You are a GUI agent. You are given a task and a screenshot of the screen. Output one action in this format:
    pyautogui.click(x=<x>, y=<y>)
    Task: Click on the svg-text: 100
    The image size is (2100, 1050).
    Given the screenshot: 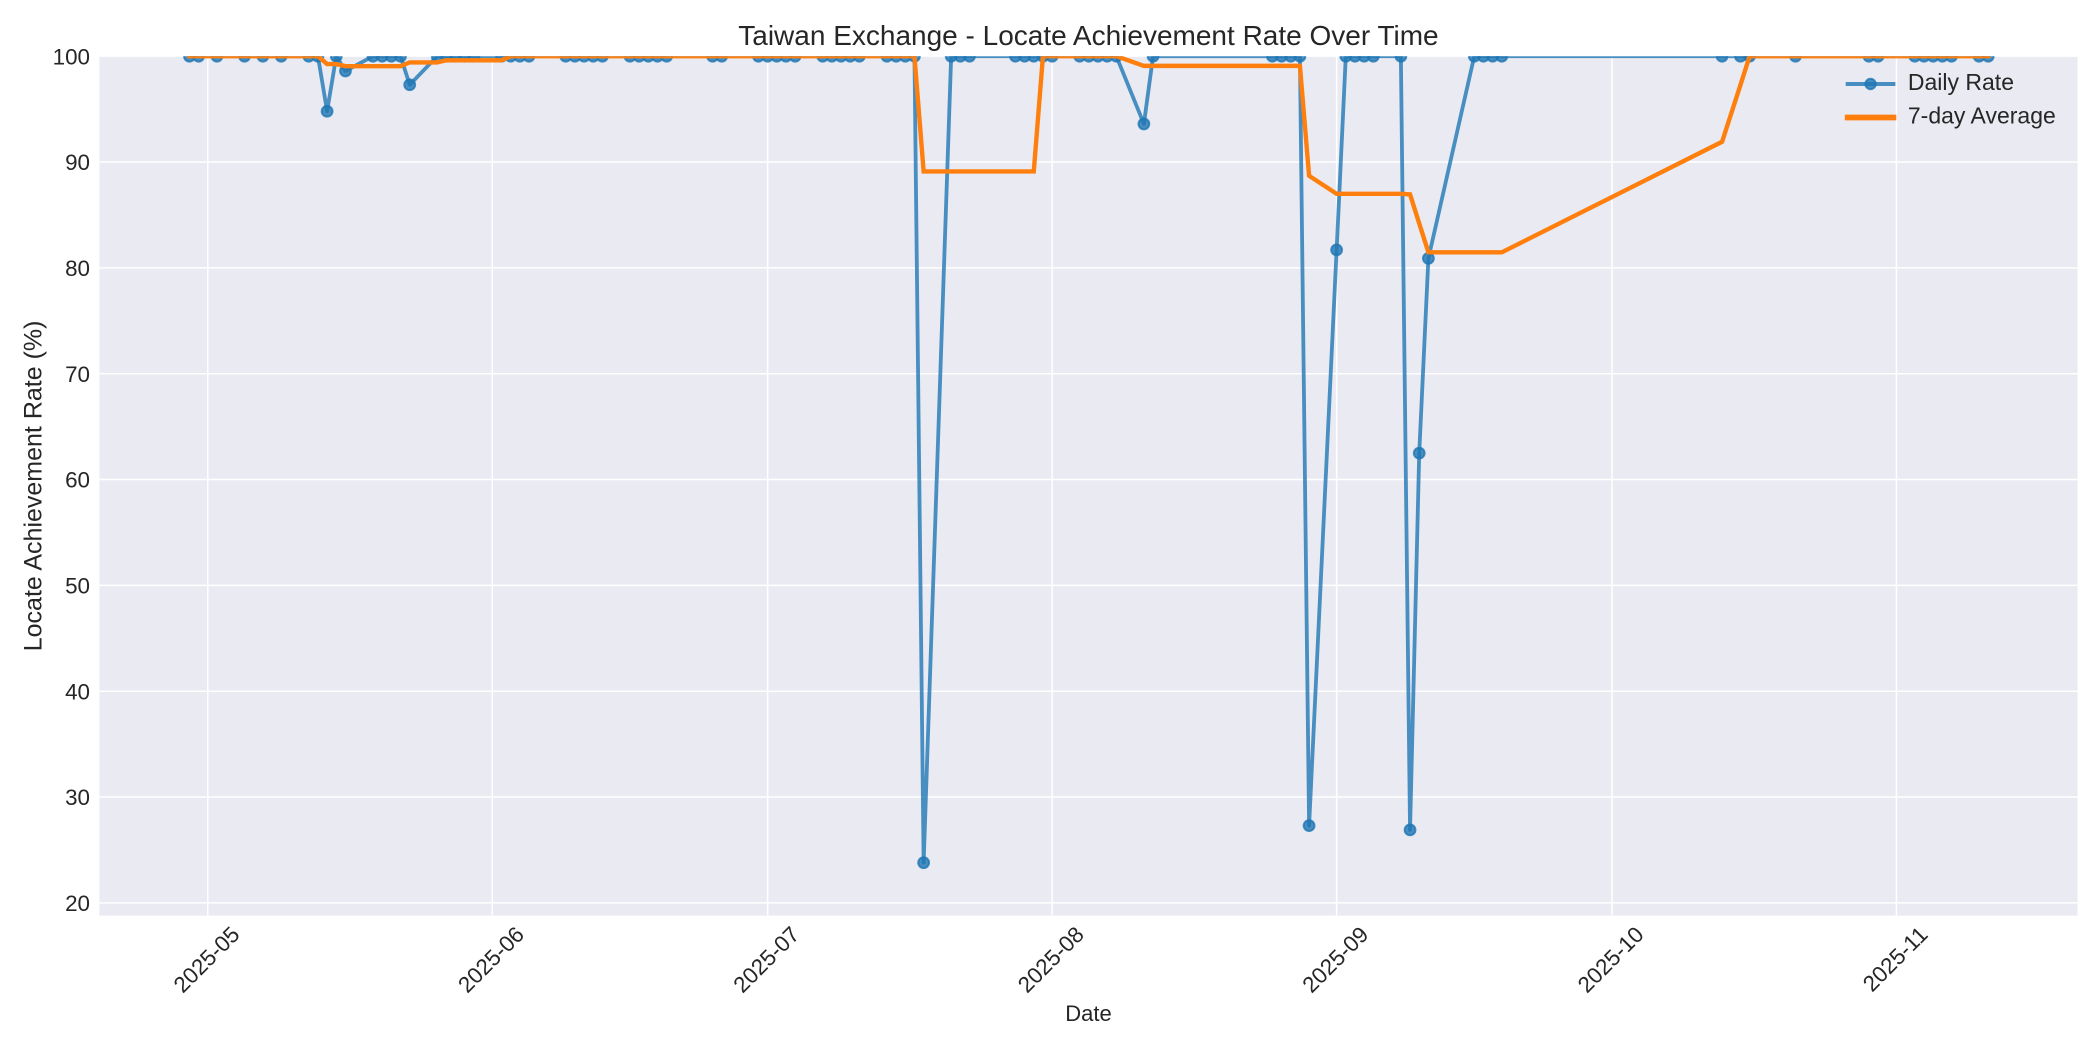 What is the action you would take?
    pyautogui.click(x=71, y=56)
    